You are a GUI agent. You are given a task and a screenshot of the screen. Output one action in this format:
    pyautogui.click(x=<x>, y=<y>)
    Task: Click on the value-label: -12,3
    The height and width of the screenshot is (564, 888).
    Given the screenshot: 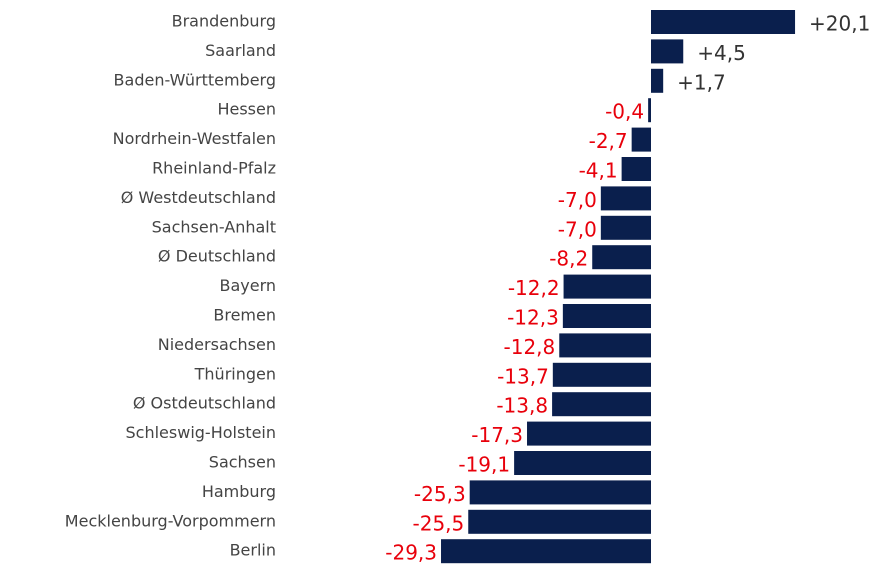 What is the action you would take?
    pyautogui.click(x=533, y=318)
    